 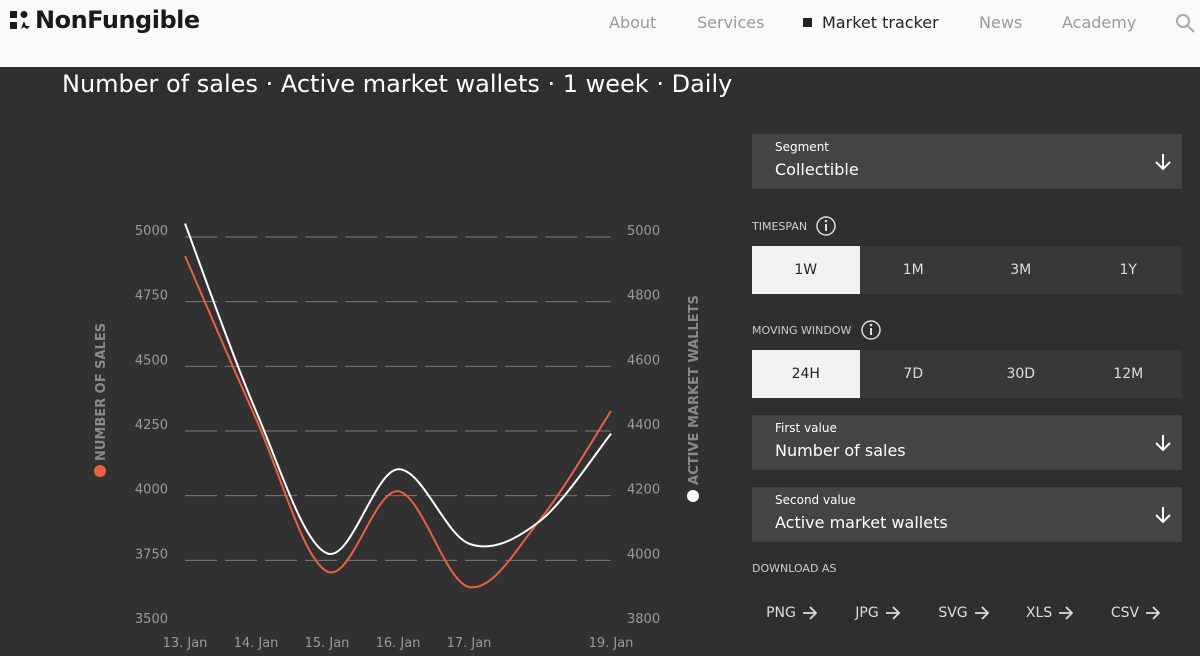 What do you see at coordinates (643, 554) in the screenshot?
I see `y2-tick-label: 4000` at bounding box center [643, 554].